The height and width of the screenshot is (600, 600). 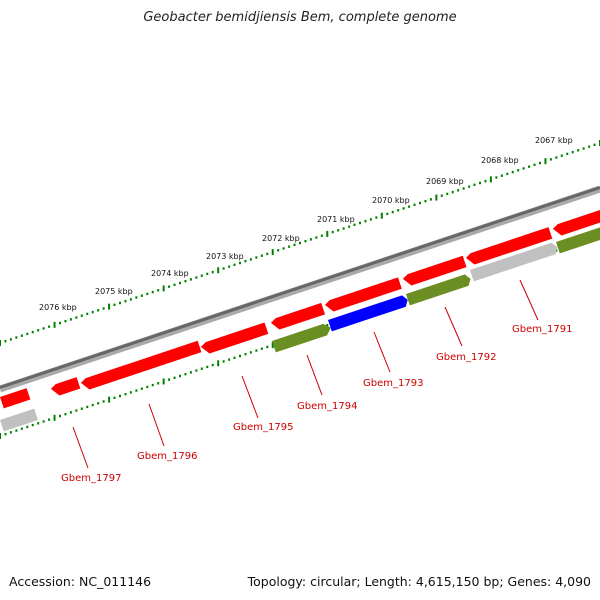 What do you see at coordinates (281, 238) in the screenshot?
I see `scale-label-2072: 2072 kbp` at bounding box center [281, 238].